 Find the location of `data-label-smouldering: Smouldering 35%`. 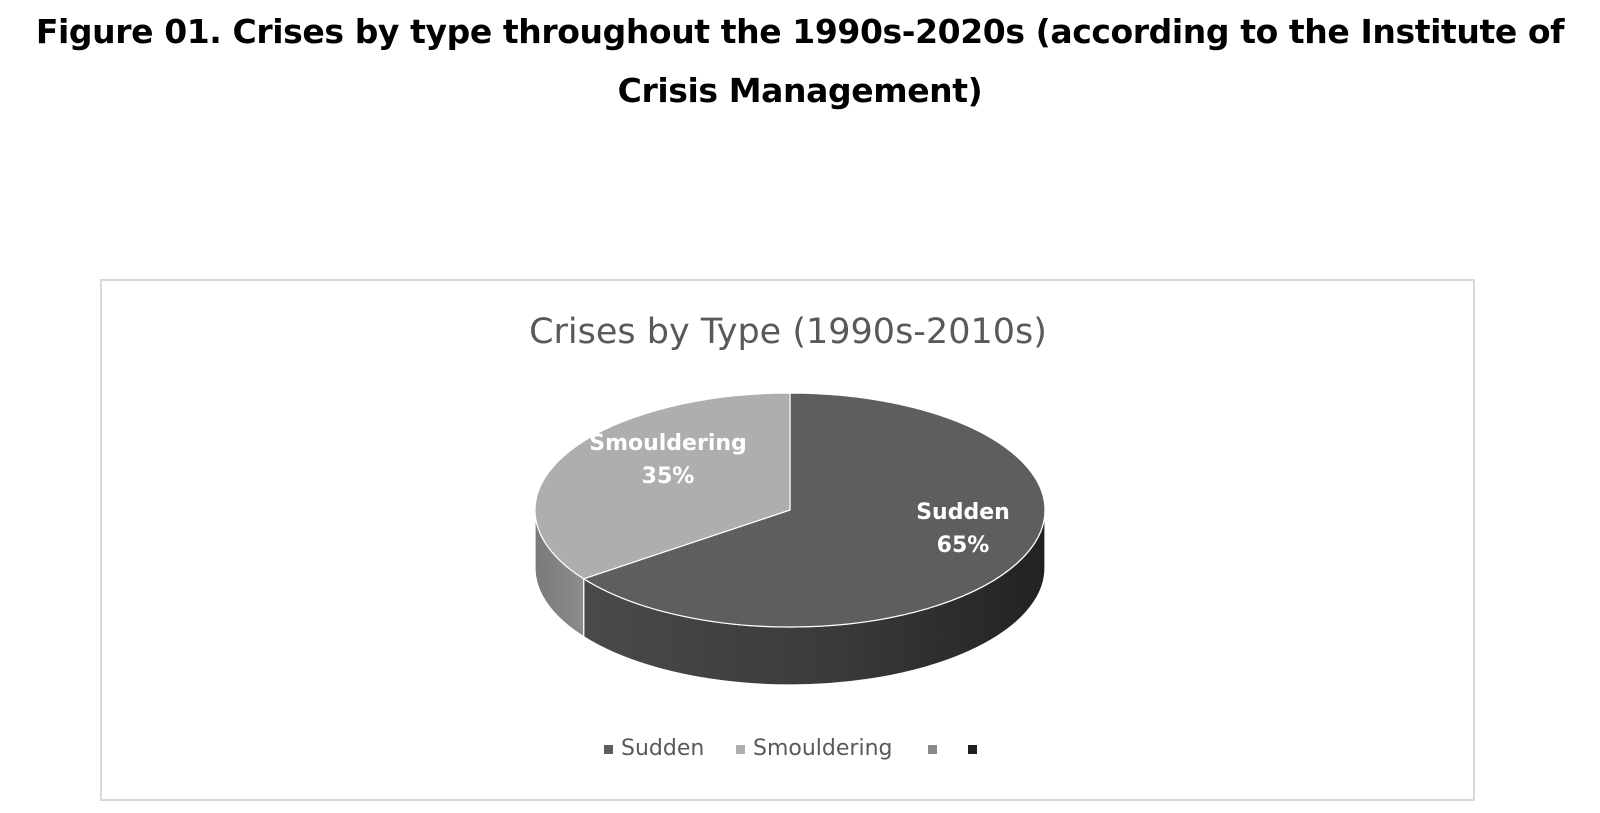

data-label-smouldering: Smouldering 35% is located at coordinates (668, 460).